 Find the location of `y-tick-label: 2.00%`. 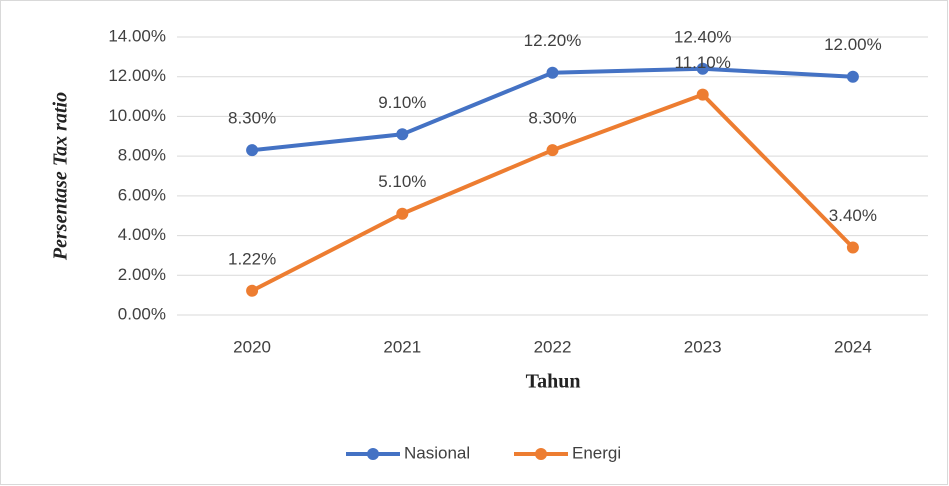

y-tick-label: 2.00% is located at coordinates (142, 274).